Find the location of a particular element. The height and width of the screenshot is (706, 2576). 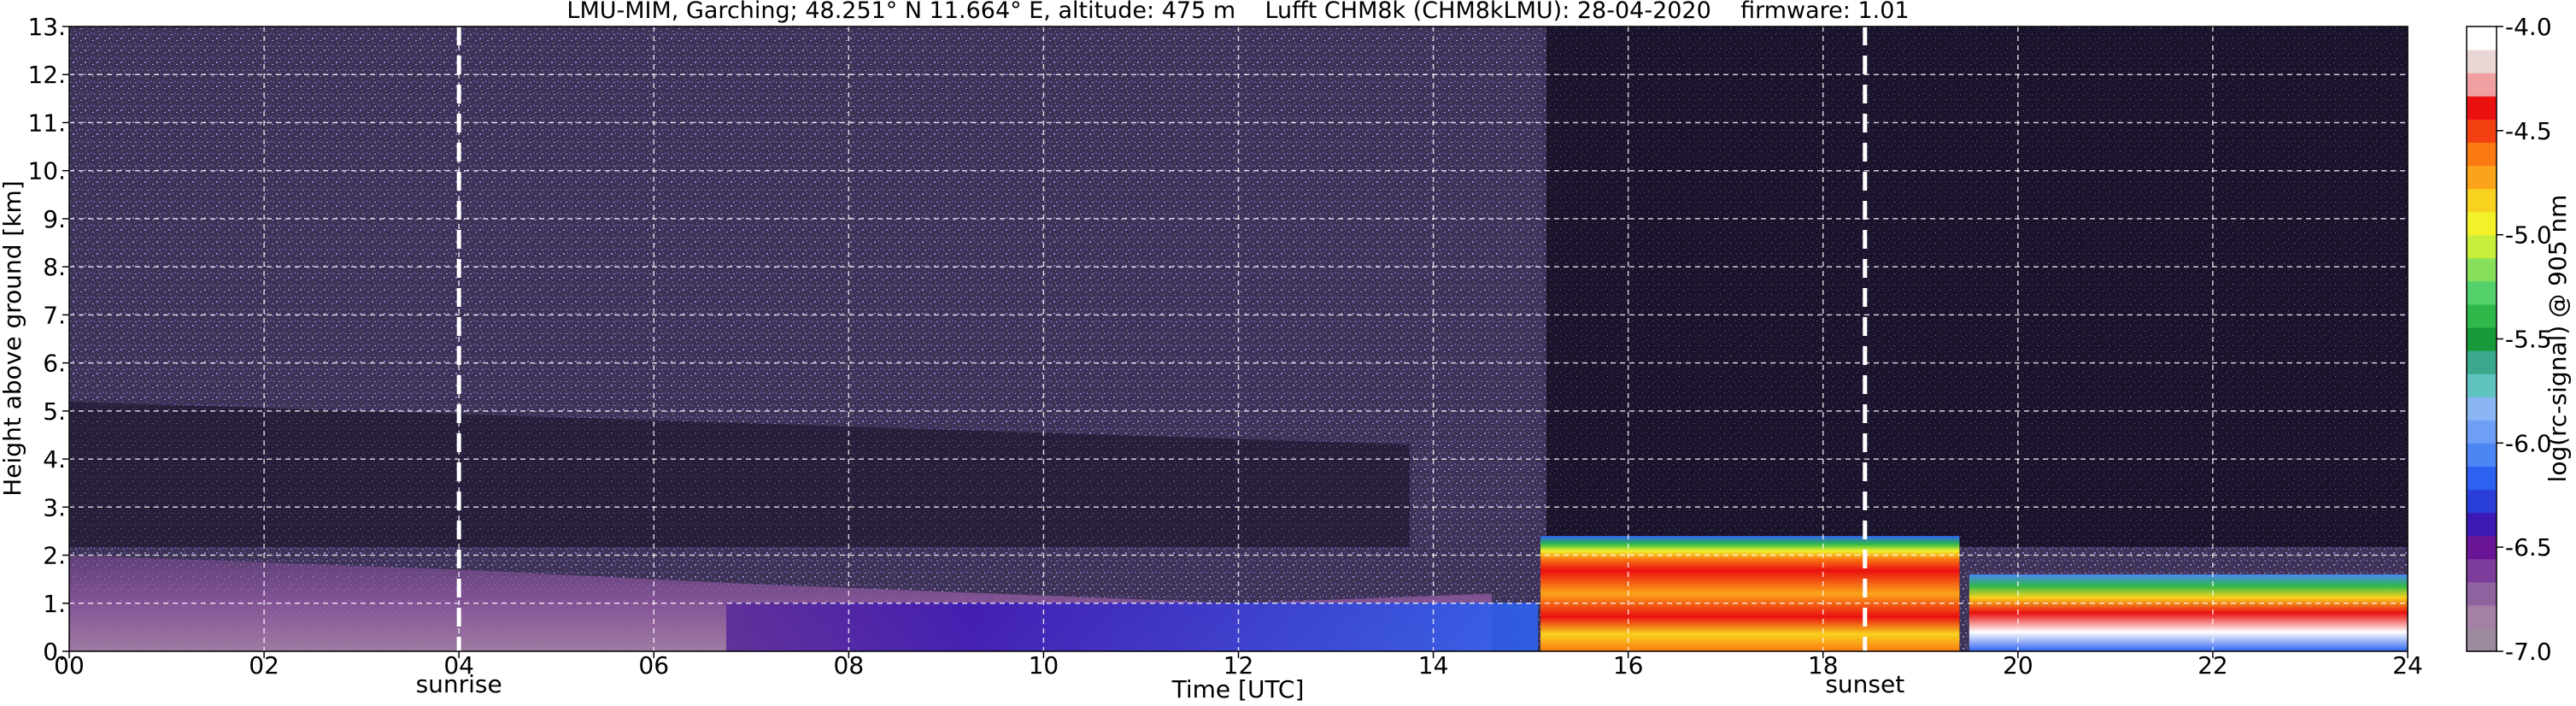

x-axis-label: Time [UTC] is located at coordinates (1238, 689).